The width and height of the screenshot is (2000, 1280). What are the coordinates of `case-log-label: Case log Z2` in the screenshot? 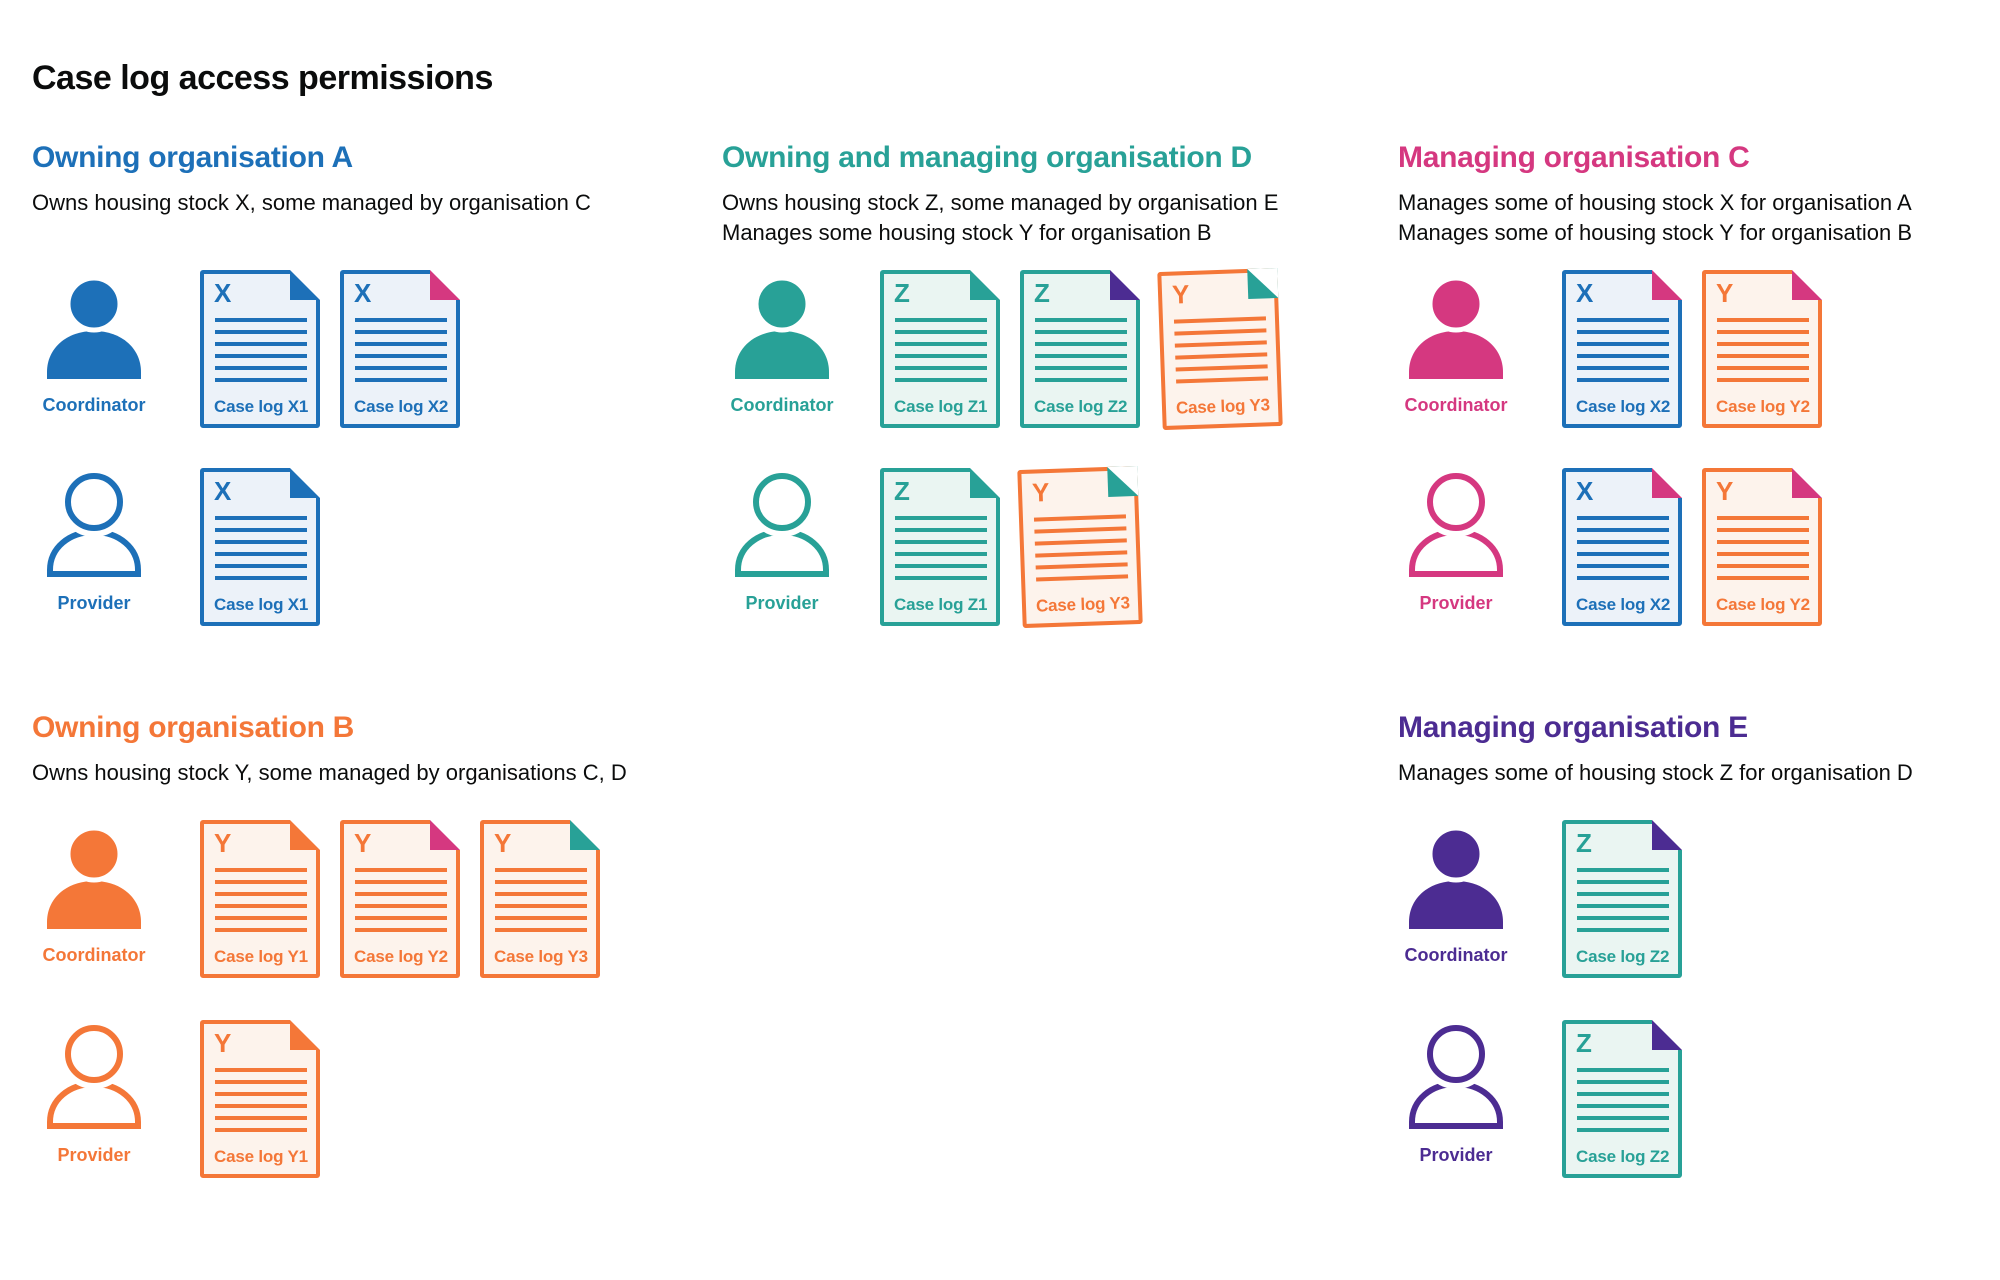 It's located at (1623, 956).